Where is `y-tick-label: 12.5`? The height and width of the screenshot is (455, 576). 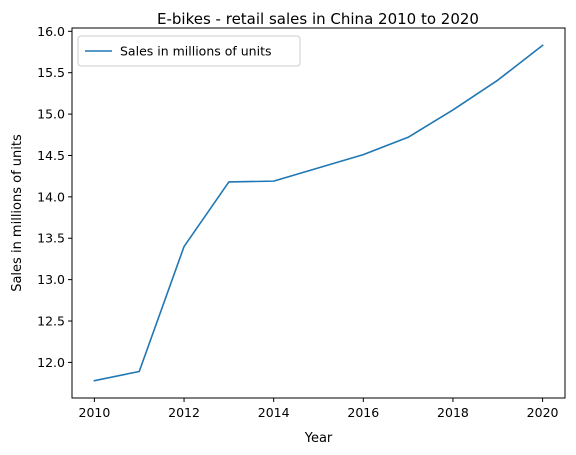
y-tick-label: 12.5 is located at coordinates (51, 321).